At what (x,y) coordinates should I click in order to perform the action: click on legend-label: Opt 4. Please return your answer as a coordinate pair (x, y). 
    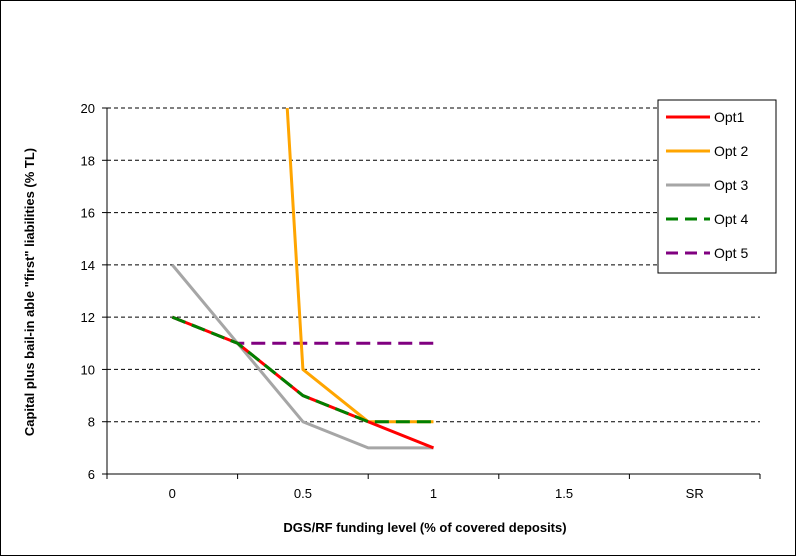
    Looking at the image, I should click on (731, 219).